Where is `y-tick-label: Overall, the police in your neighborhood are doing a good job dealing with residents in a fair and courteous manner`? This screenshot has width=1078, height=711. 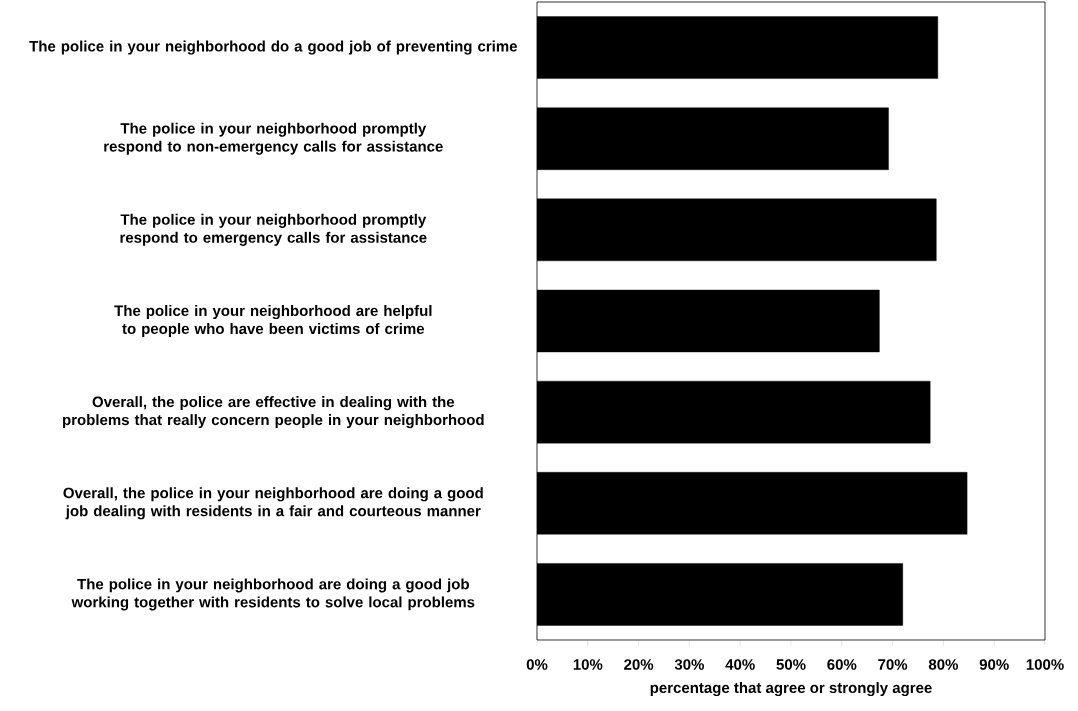 y-tick-label: Overall, the police in your neighborhood are doing a good job dealing with residents in a fair and courteous manner is located at coordinates (273, 503).